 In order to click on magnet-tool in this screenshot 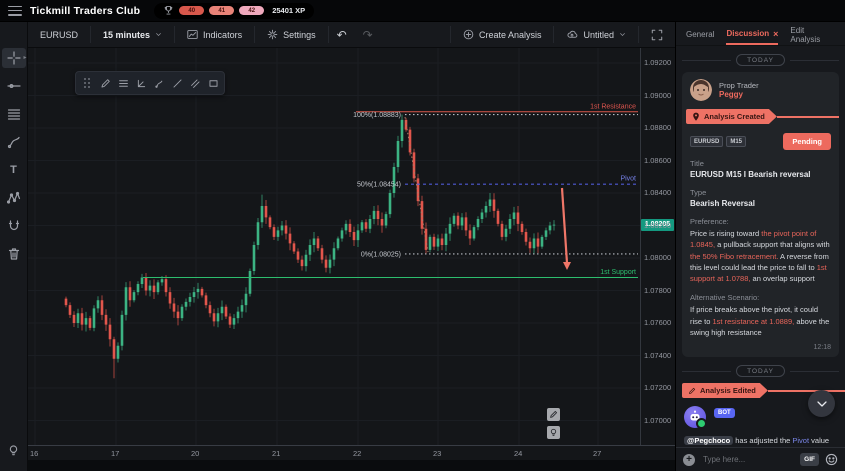, I will do `click(14, 226)`.